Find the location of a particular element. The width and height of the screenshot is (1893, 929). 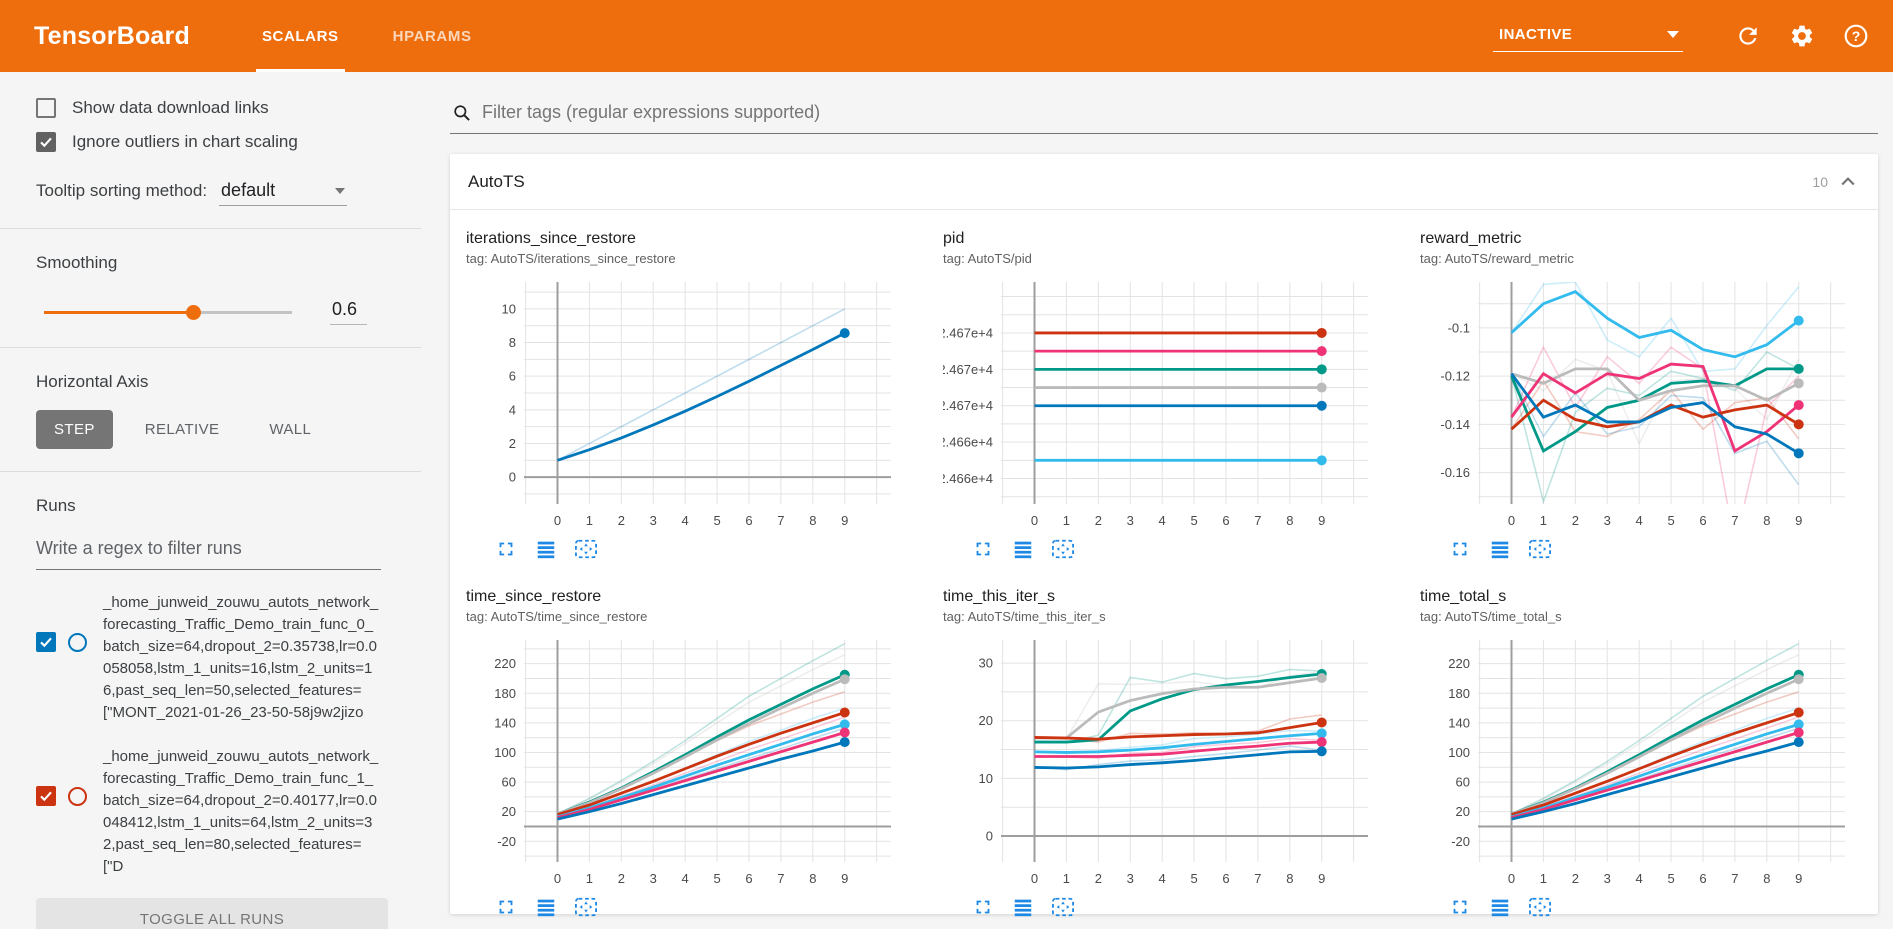

svg-text: 8 is located at coordinates (812, 520).